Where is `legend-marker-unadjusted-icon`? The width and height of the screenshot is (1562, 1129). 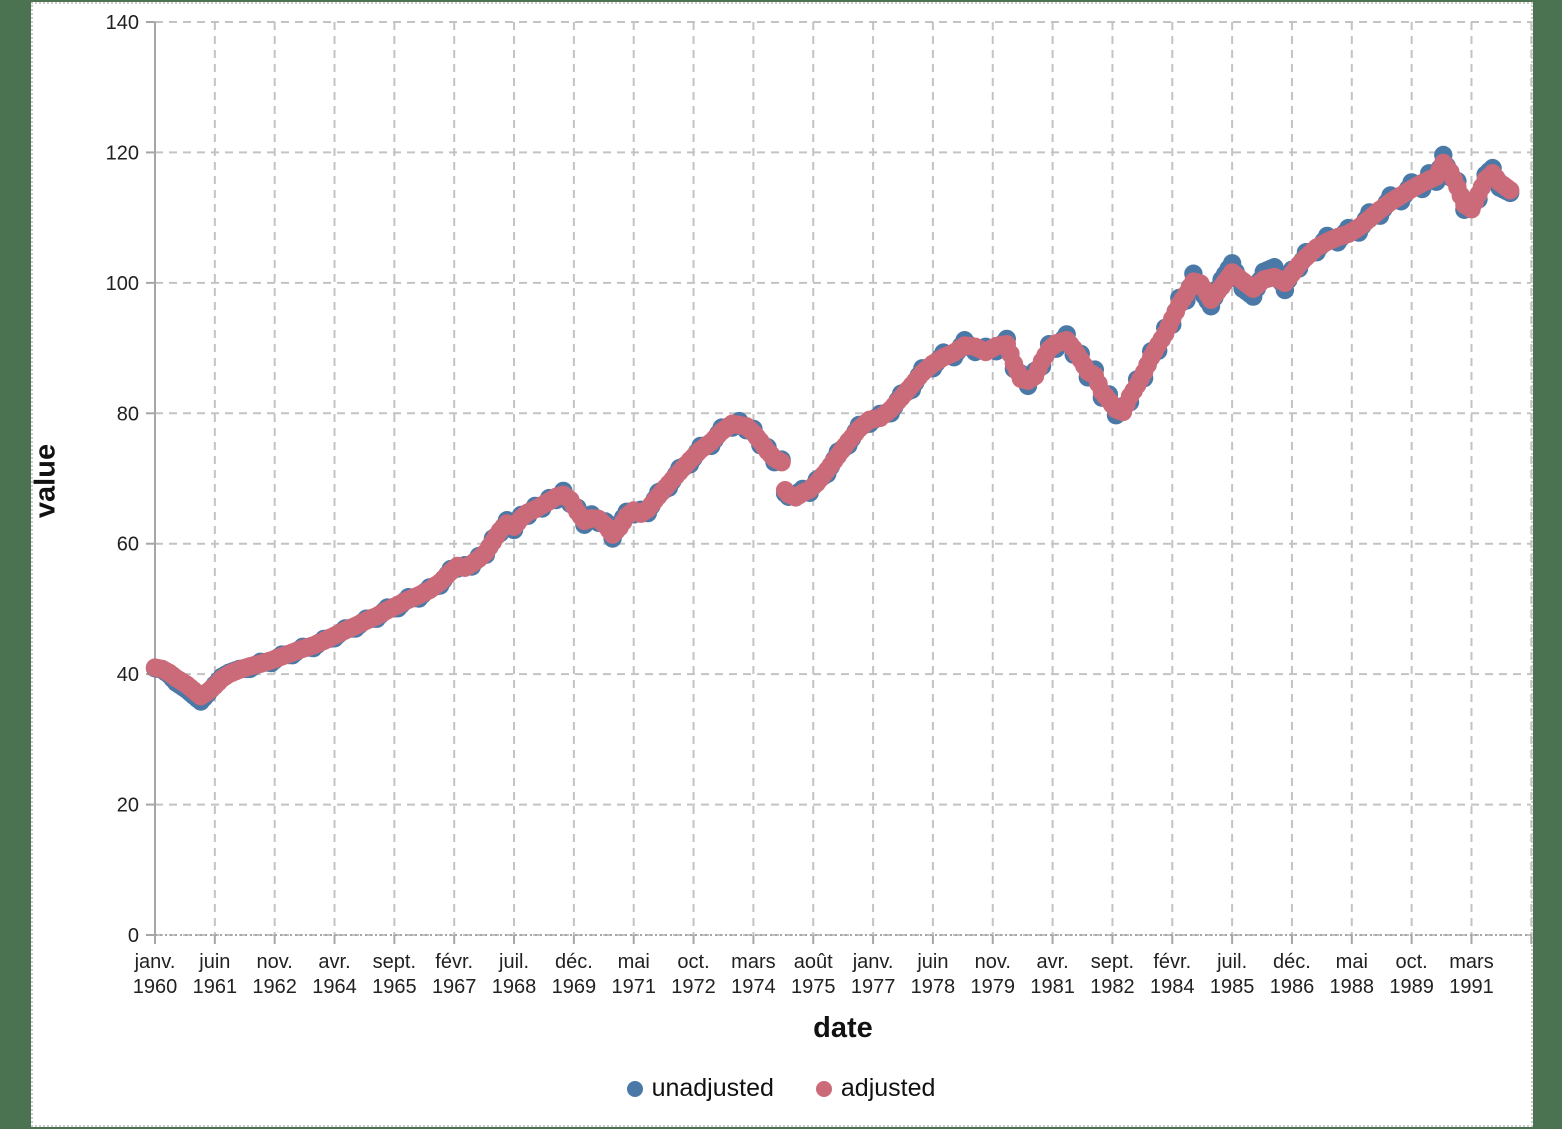 legend-marker-unadjusted-icon is located at coordinates (634, 1088).